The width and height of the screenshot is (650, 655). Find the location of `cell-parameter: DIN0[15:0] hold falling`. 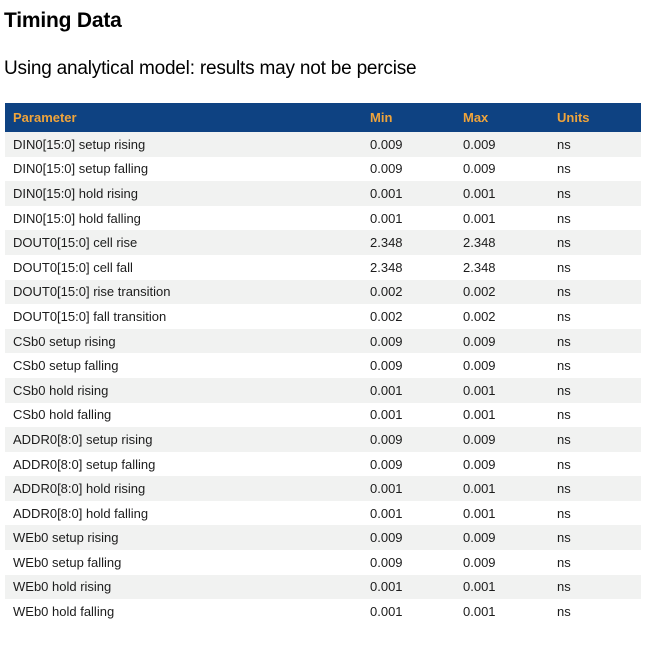

cell-parameter: DIN0[15:0] hold falling is located at coordinates (77, 218).